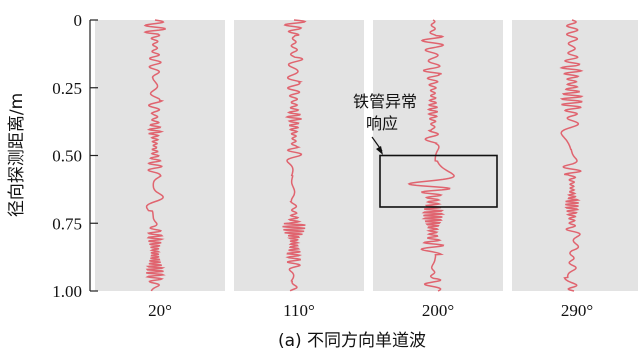 The width and height of the screenshot is (638, 356). What do you see at coordinates (160, 310) in the screenshot?
I see `panel-label-0: 20°` at bounding box center [160, 310].